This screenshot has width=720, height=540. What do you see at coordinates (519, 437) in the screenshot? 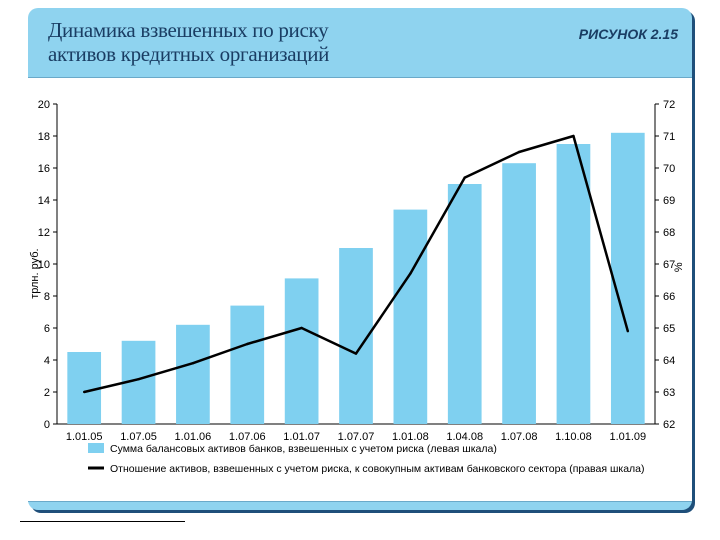
I see `x-axis-tick-label: 1.07.08` at bounding box center [519, 437].